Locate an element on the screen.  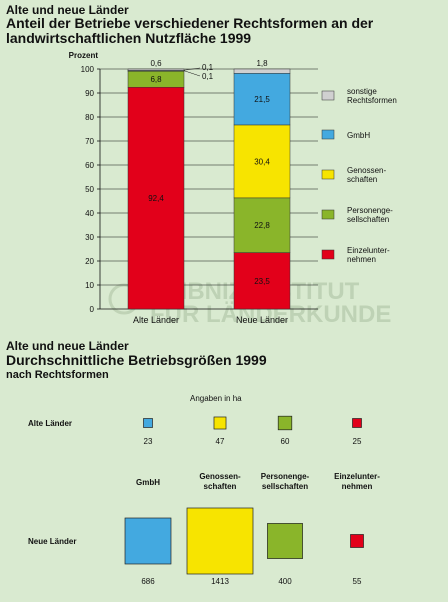
chart1-supertitle: Alte und neue Länder is located at coordinates (67, 10).